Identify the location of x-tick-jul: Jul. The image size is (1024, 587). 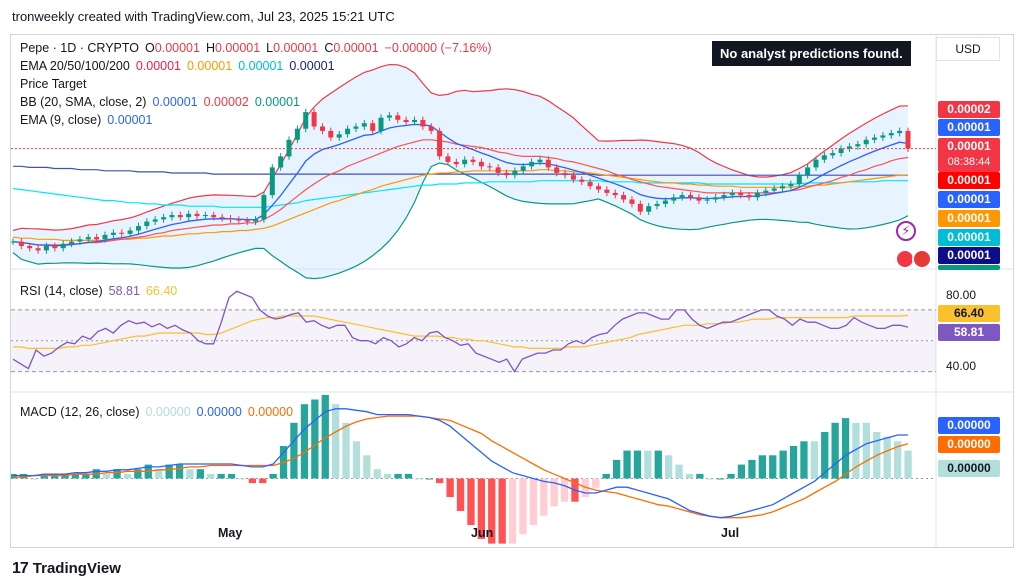
(730, 533).